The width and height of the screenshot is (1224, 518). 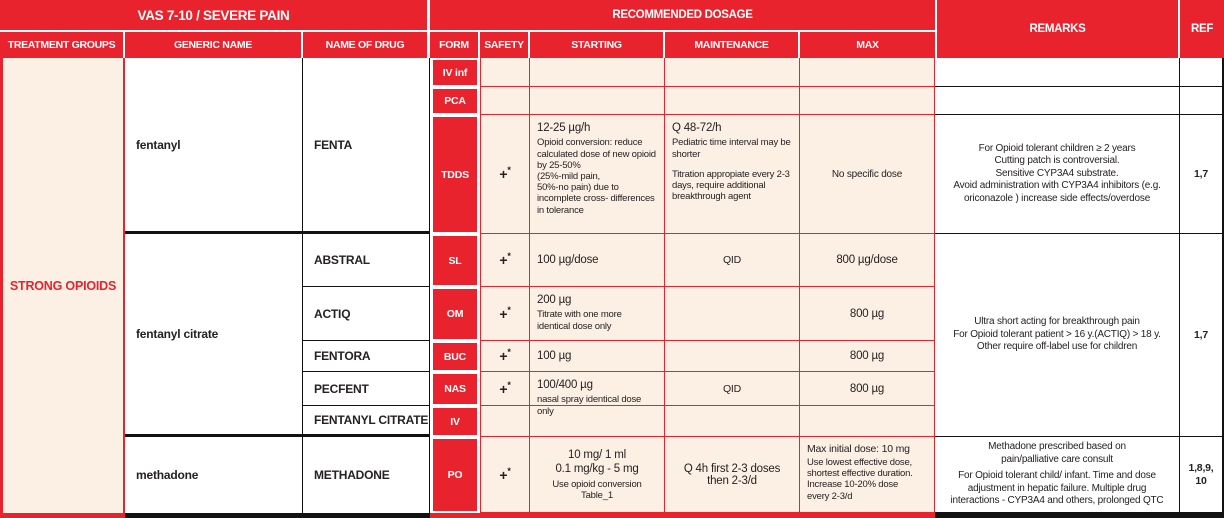 What do you see at coordinates (732, 72) in the screenshot?
I see `maintenance-cell-iv-inf` at bounding box center [732, 72].